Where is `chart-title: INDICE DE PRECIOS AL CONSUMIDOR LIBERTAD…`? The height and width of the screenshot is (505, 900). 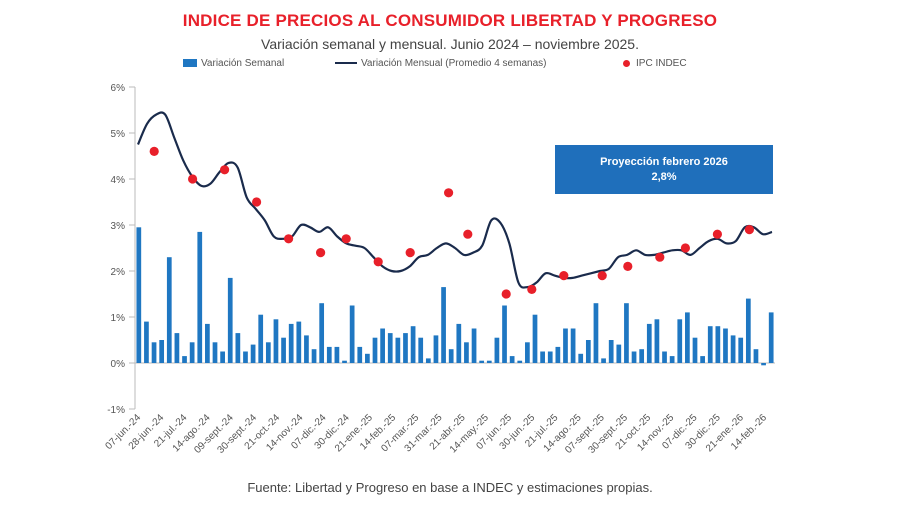
chart-title: INDICE DE PRECIOS AL CONSUMIDOR LIBERTAD… is located at coordinates (450, 20).